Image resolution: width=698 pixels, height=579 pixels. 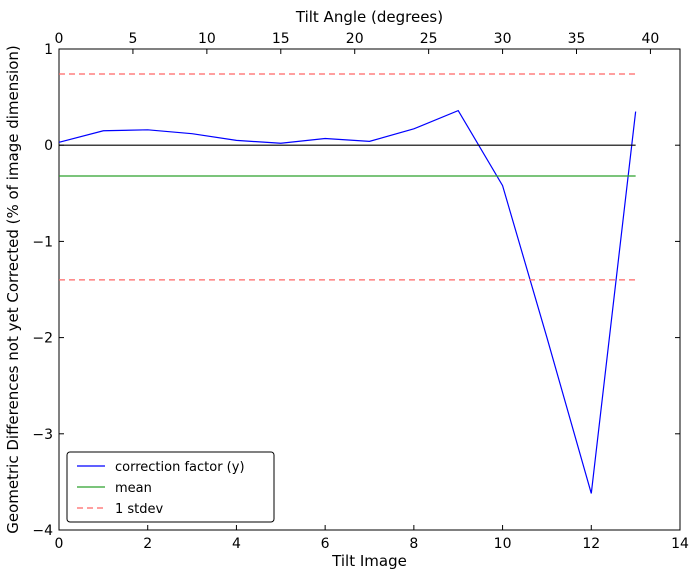 What do you see at coordinates (180, 467) in the screenshot?
I see `legend-label: correction factor (y)` at bounding box center [180, 467].